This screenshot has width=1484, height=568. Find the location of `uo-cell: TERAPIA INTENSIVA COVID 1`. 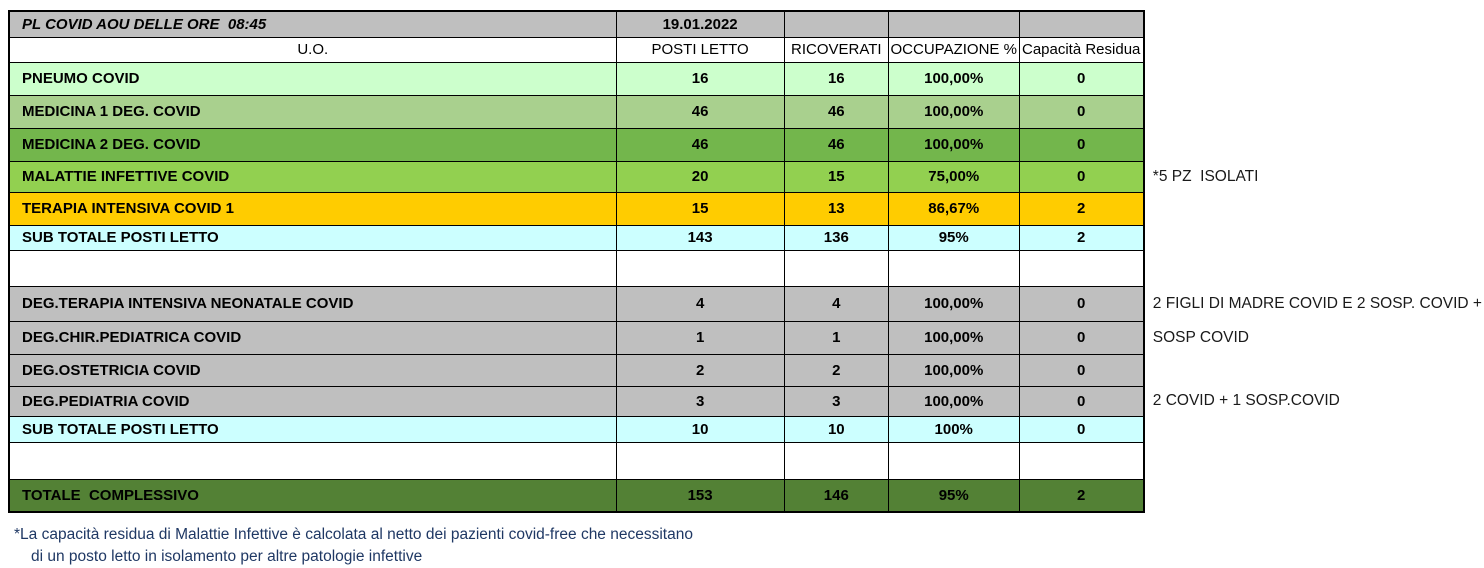

uo-cell: TERAPIA INTENSIVA COVID 1 is located at coordinates (312, 208).